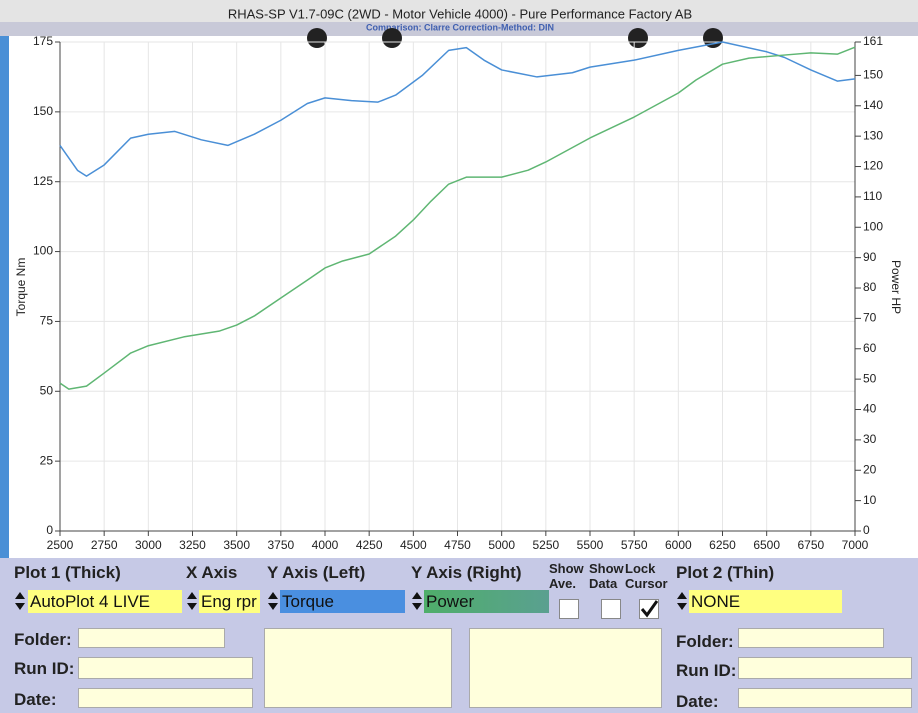  I want to click on y2-tick-label: 130, so click(873, 135).